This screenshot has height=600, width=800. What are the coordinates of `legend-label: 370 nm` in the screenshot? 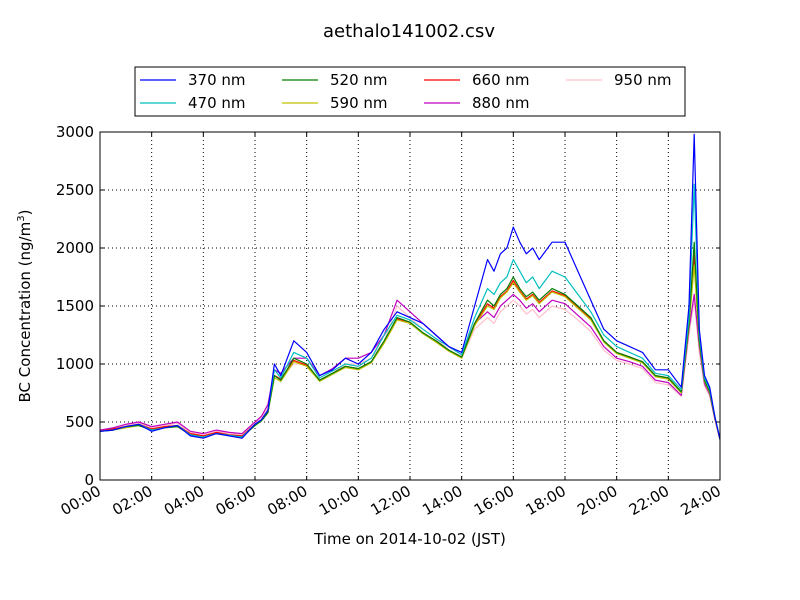 It's located at (217, 80).